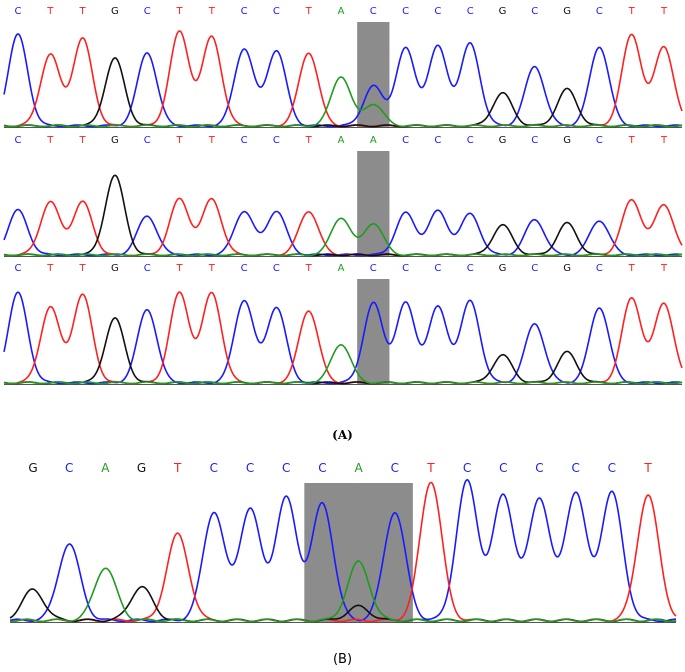 This screenshot has height=672, width=685. I want to click on panel-b-caption: (B), so click(342, 659).